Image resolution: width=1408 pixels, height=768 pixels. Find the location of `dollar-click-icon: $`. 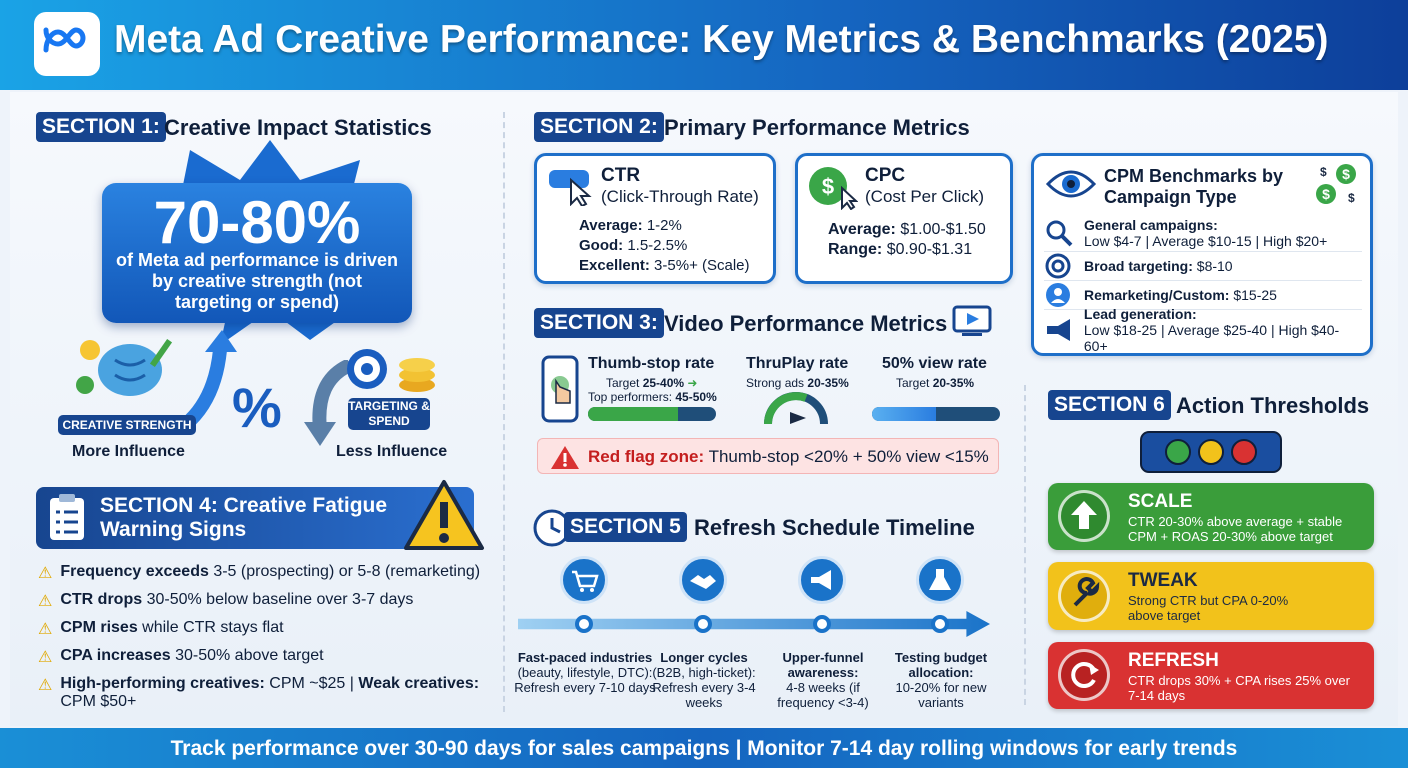

dollar-click-icon: $ is located at coordinates (833, 188).